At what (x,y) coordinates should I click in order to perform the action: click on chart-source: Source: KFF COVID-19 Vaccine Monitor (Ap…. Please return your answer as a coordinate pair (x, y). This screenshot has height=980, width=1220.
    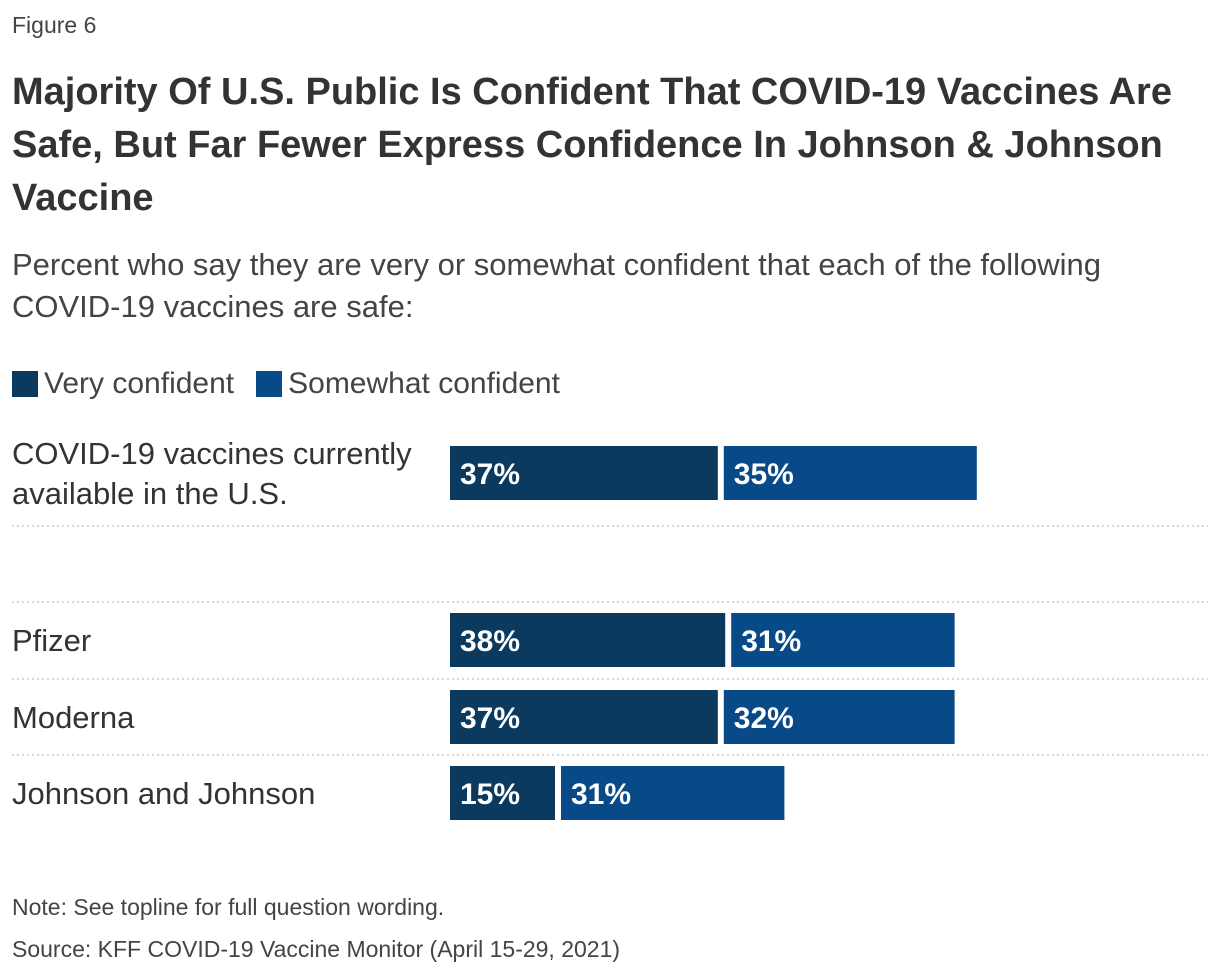
    Looking at the image, I should click on (316, 949).